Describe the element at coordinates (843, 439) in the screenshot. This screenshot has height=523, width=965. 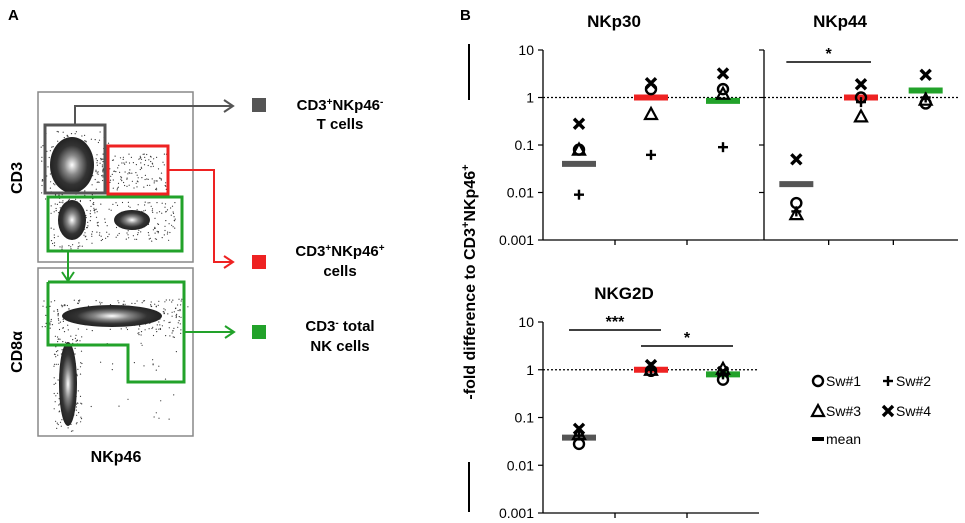
I see `legend-label-4: mean` at that location.